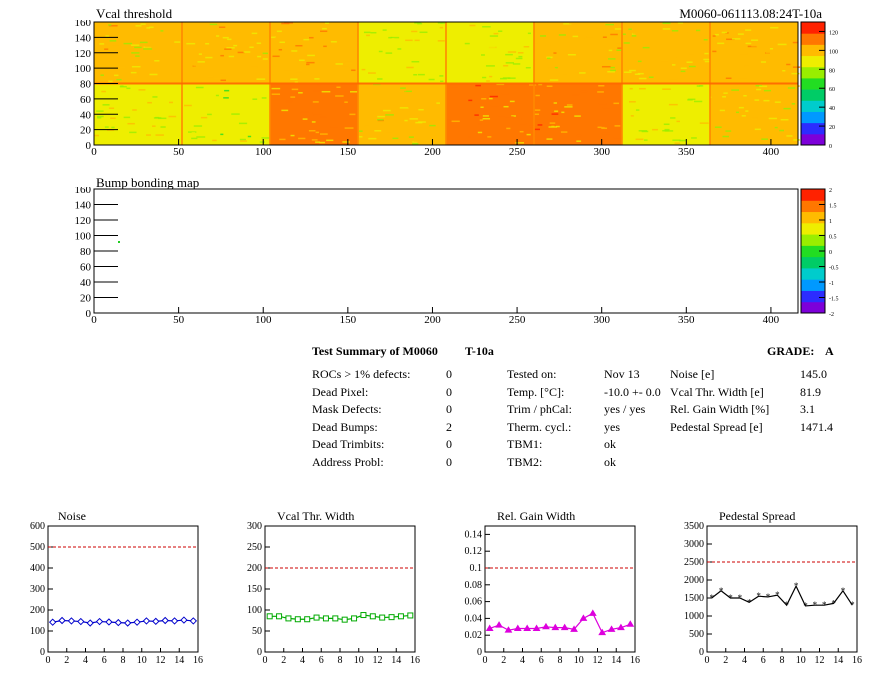  I want to click on chart-y-tick-label: 600, so click(37, 526).